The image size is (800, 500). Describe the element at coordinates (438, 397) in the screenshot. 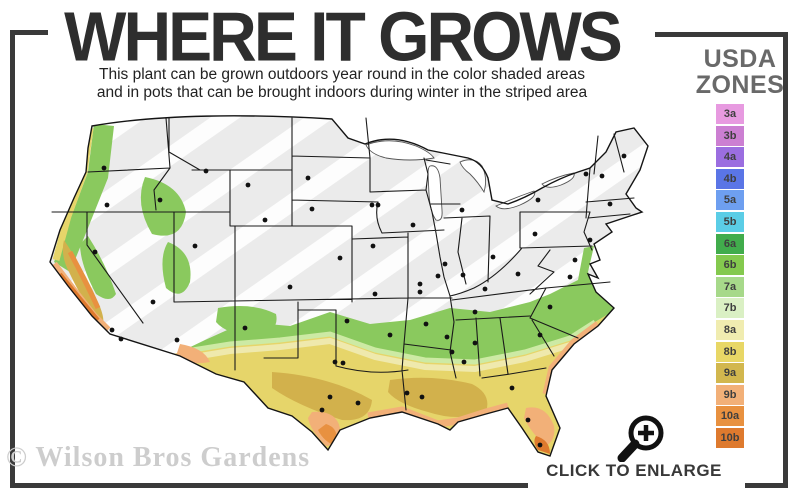

I see `zone-gold-gulf` at that location.